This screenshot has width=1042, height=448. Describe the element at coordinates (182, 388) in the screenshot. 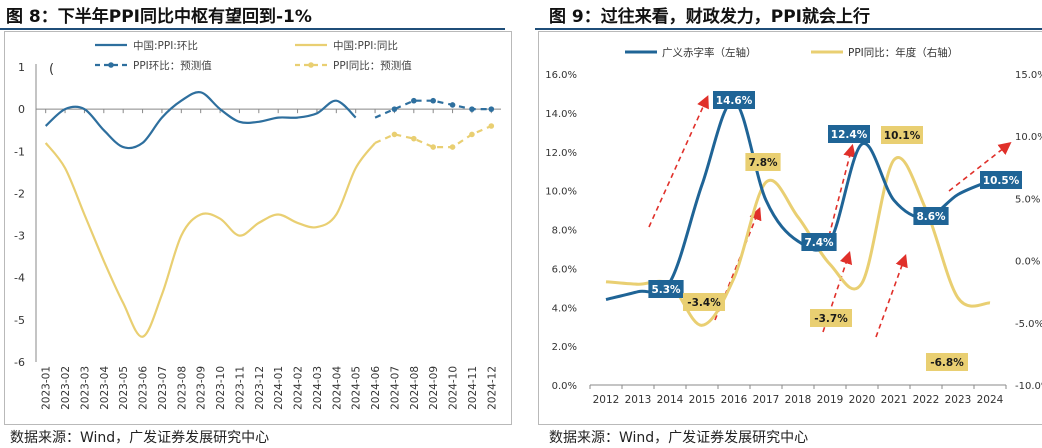

I see `x-tick-label: 2023-08` at that location.